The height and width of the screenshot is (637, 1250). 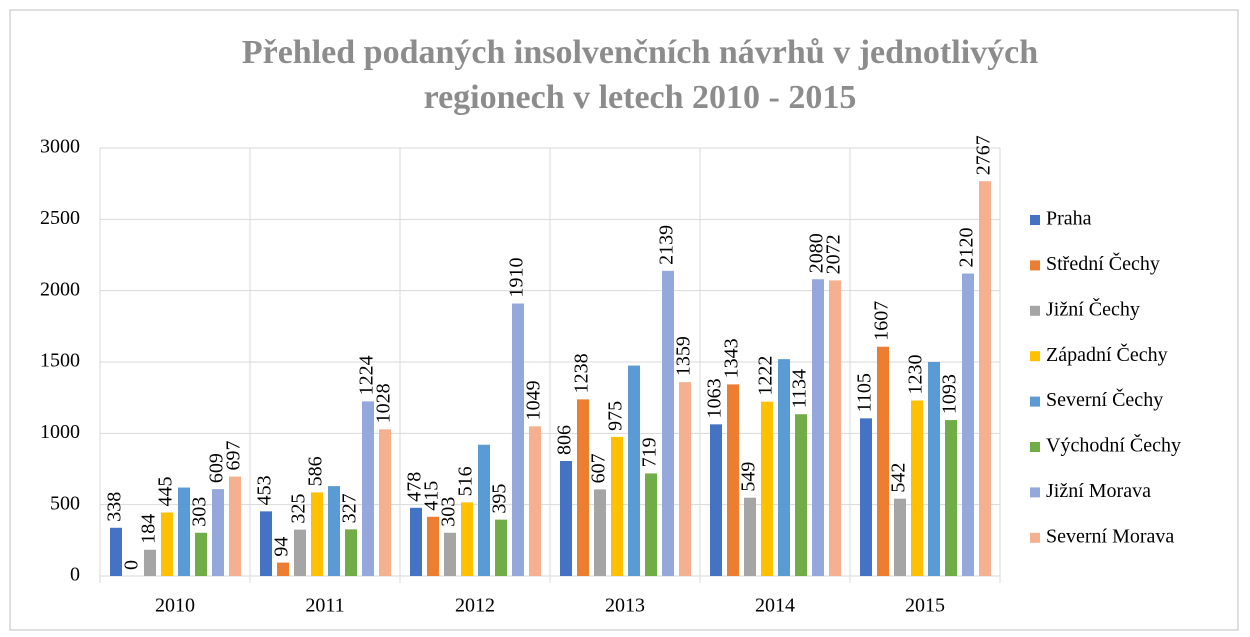 I want to click on data-label: 719, so click(x=650, y=452).